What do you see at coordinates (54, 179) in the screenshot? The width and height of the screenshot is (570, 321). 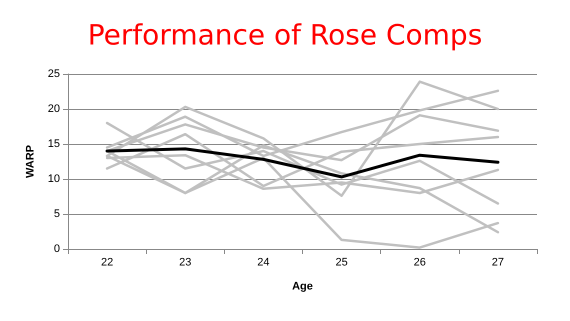 I see `y-tick-label: 10` at bounding box center [54, 179].